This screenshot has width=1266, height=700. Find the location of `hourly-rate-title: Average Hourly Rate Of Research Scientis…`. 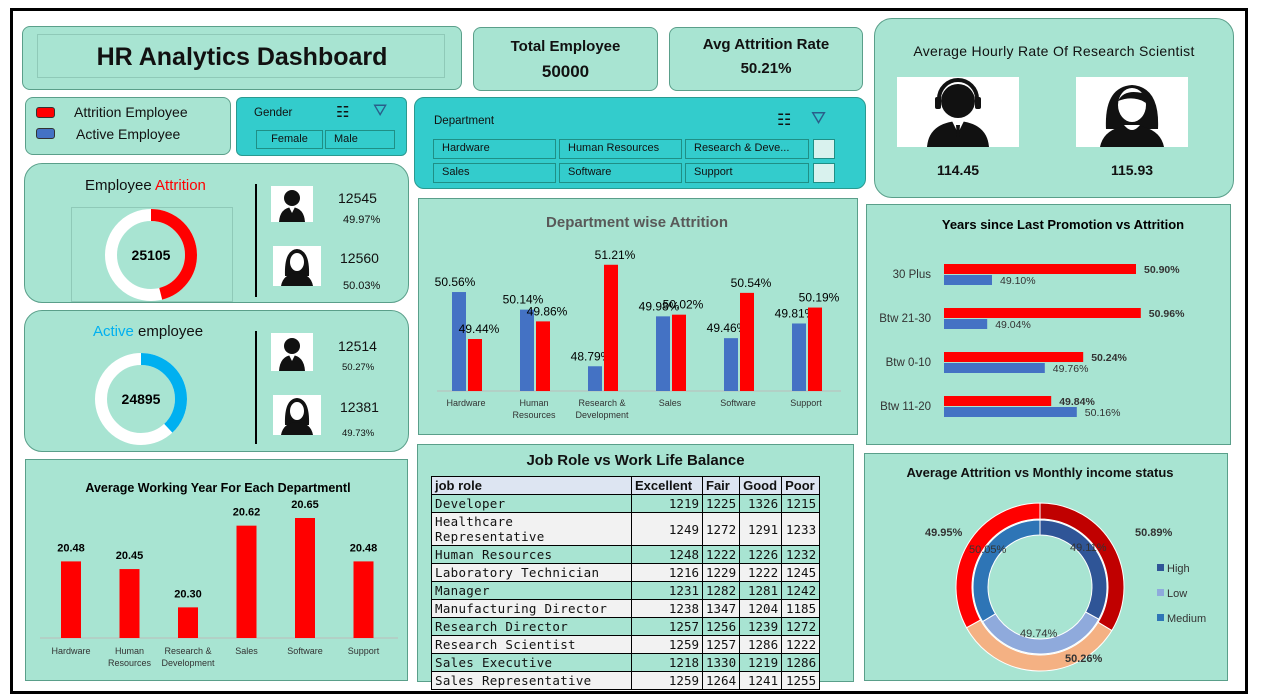

hourly-rate-title: Average Hourly Rate Of Research Scientis… is located at coordinates (1054, 51).